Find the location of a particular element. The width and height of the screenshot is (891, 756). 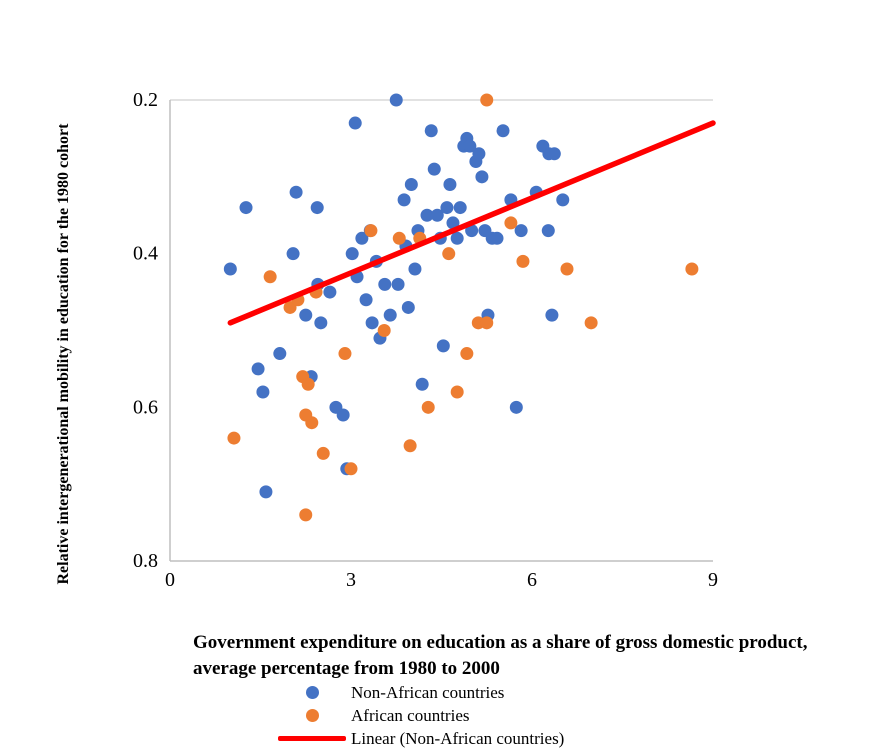

legend-label-linear-trend: Linear (Non-African countries) is located at coordinates (458, 738).